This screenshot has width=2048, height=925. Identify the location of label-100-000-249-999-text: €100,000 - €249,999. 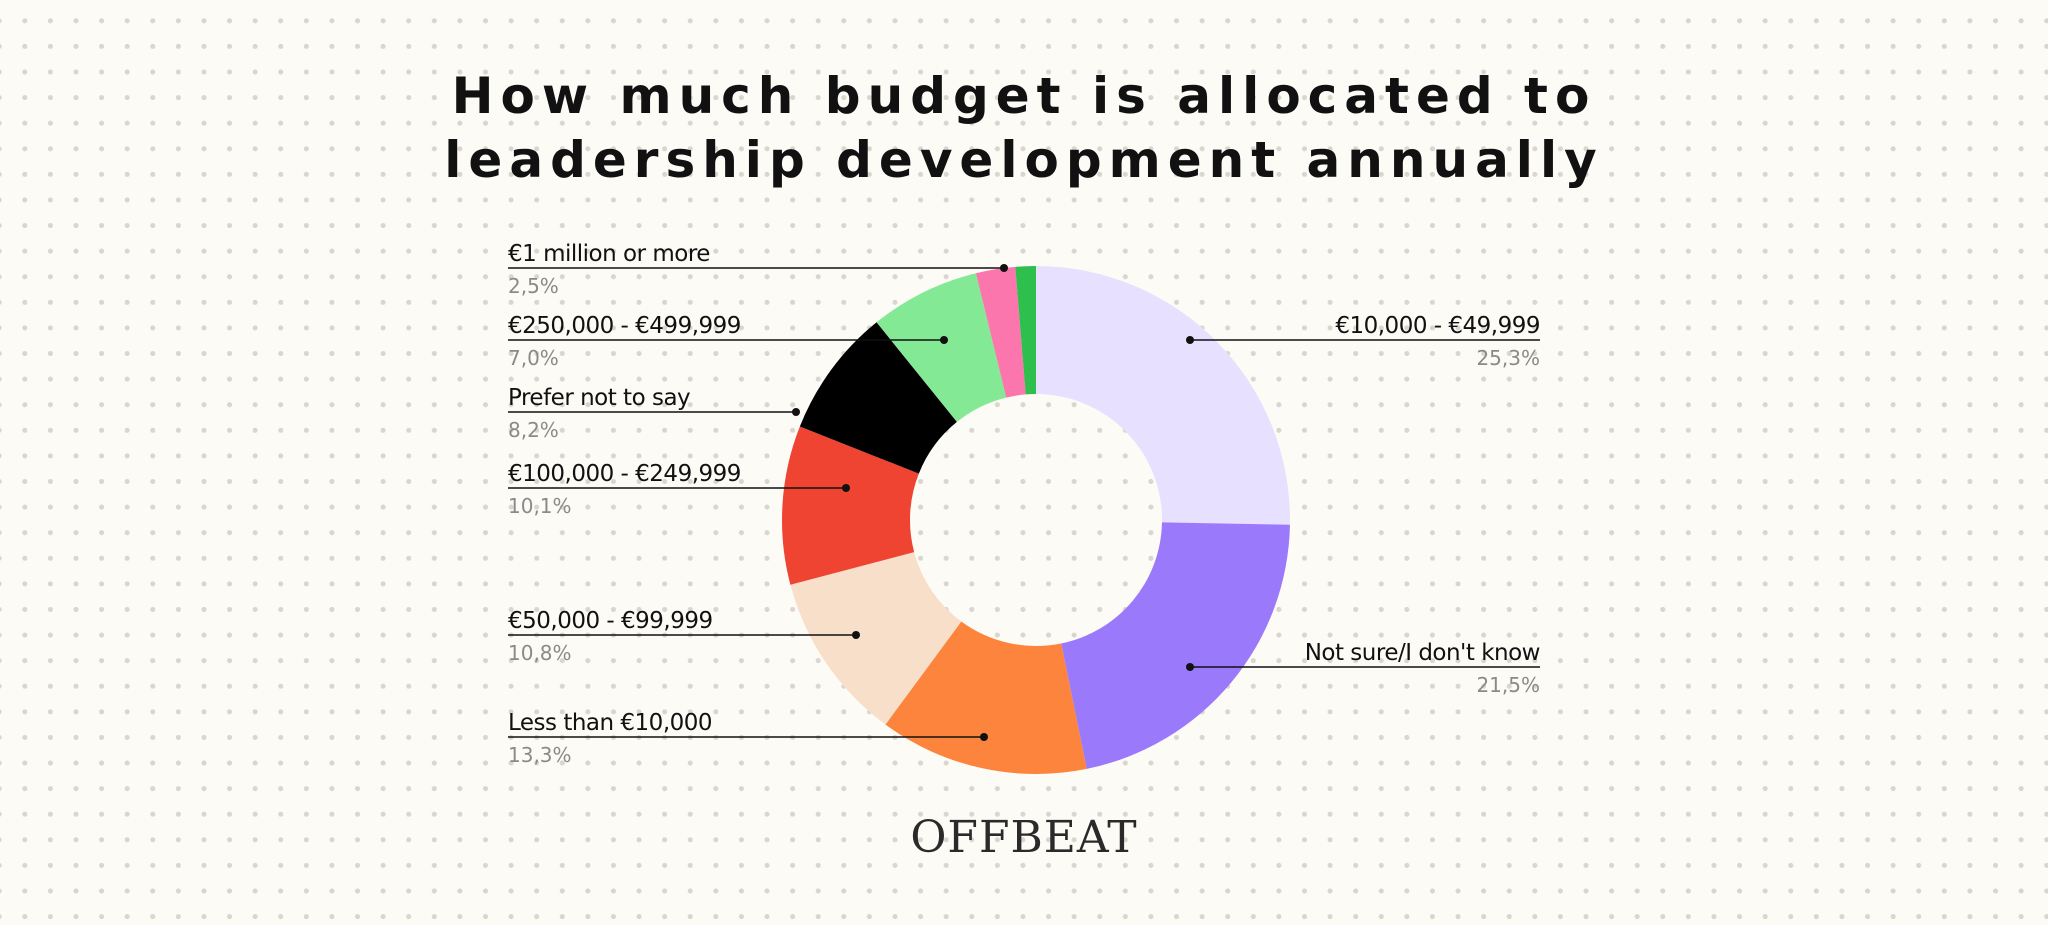
(624, 474).